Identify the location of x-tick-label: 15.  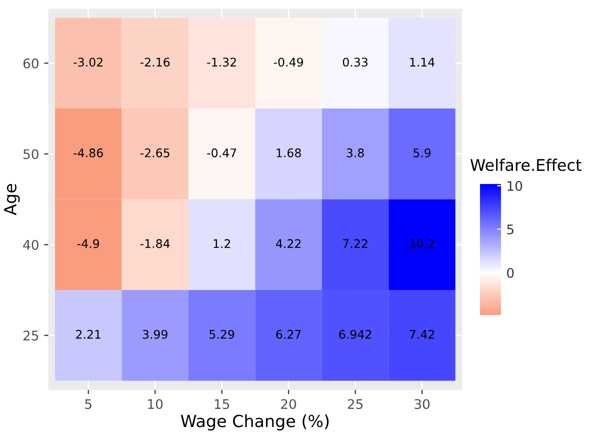
(222, 404).